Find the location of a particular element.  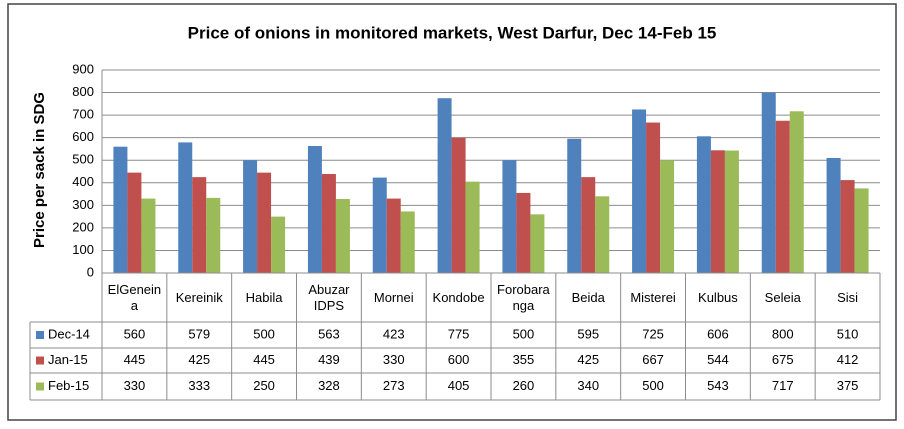

table-value: 412 is located at coordinates (848, 359).